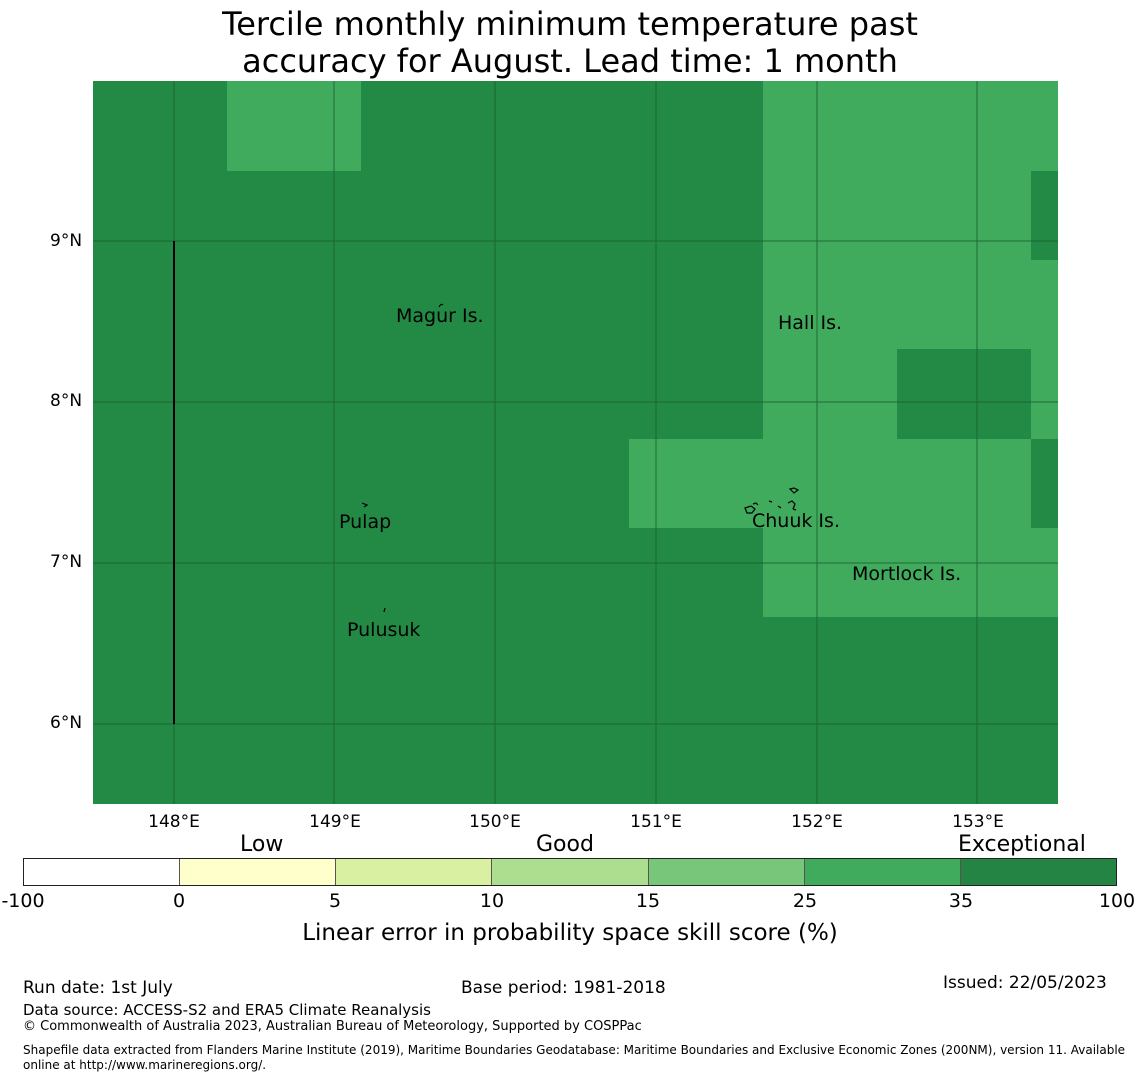 The image size is (1140, 1080). I want to click on y-tick-label: 6°N, so click(66, 723).